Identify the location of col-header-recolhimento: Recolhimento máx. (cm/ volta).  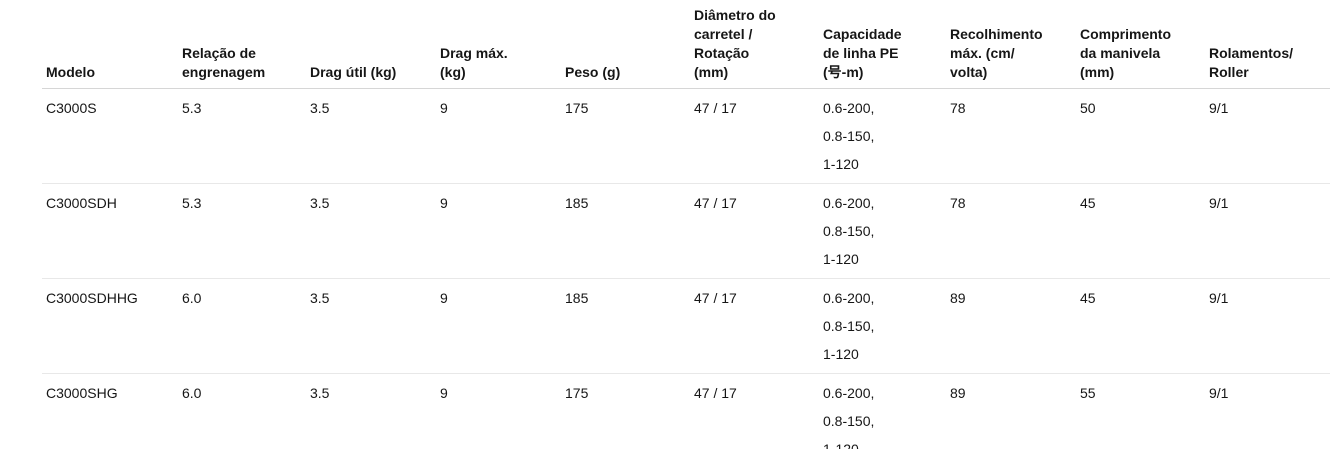
(1011, 44).